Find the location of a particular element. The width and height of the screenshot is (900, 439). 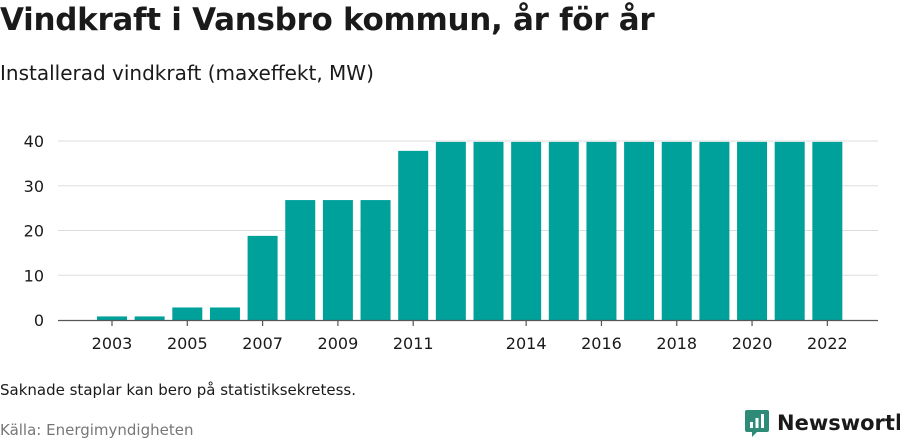

y-tick-label: 10 is located at coordinates (34, 275).